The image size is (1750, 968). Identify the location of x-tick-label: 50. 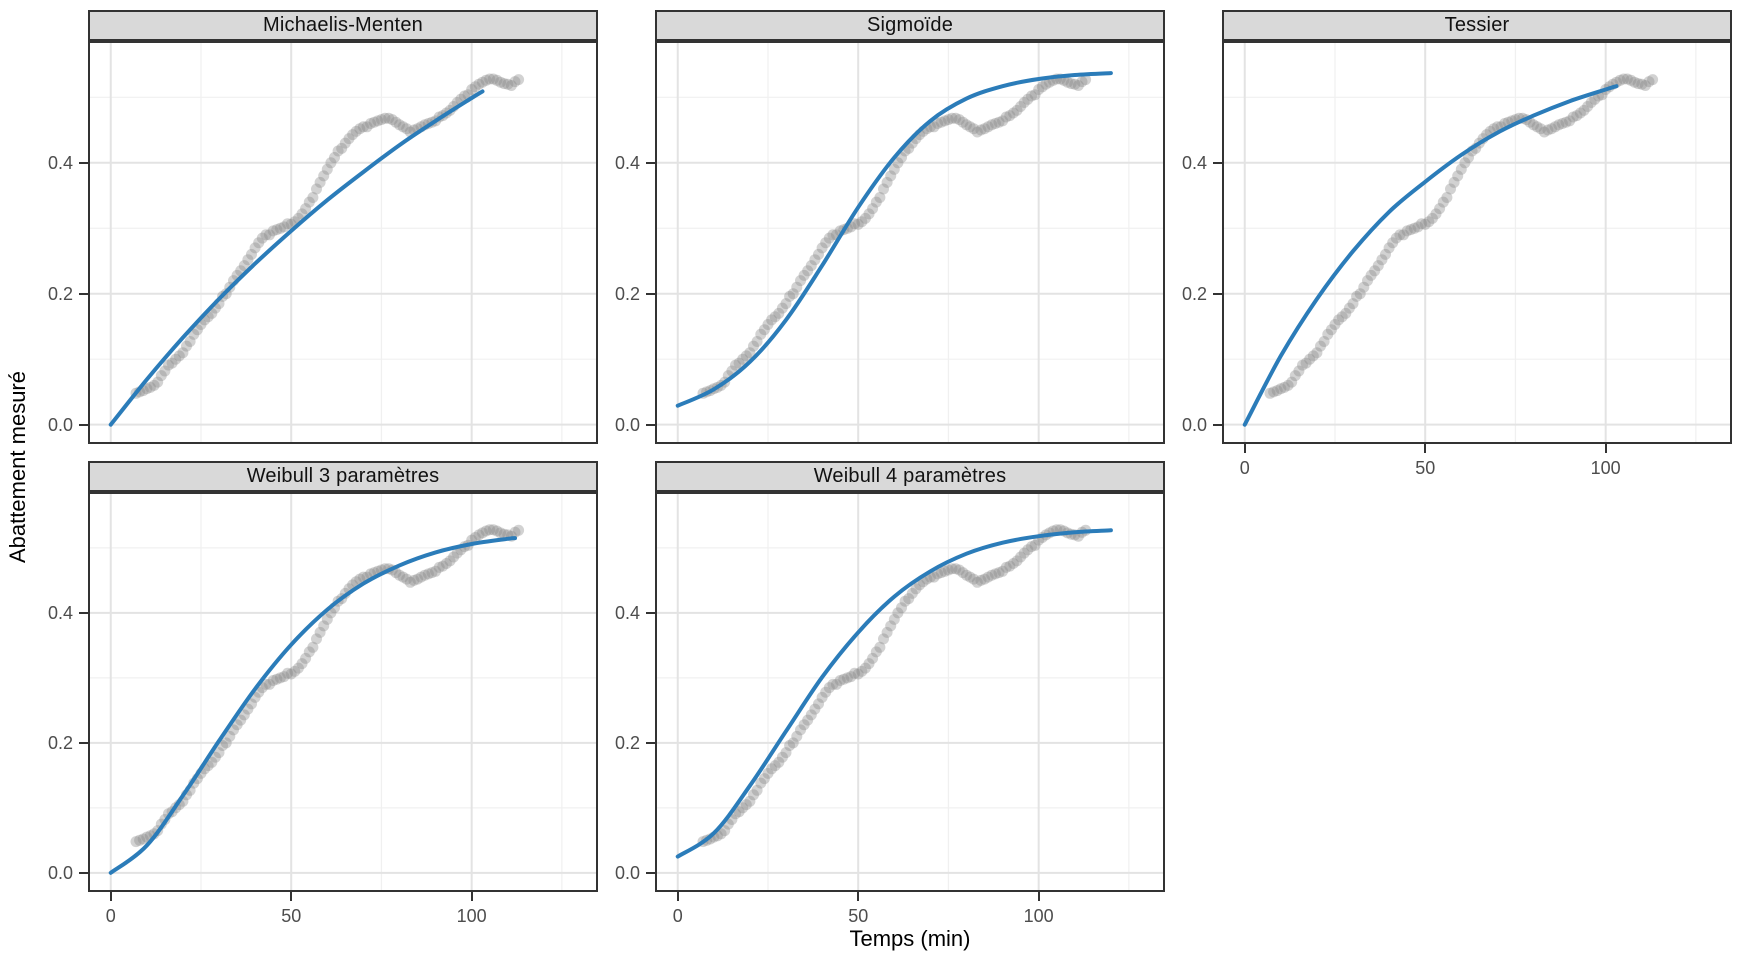
(858, 916).